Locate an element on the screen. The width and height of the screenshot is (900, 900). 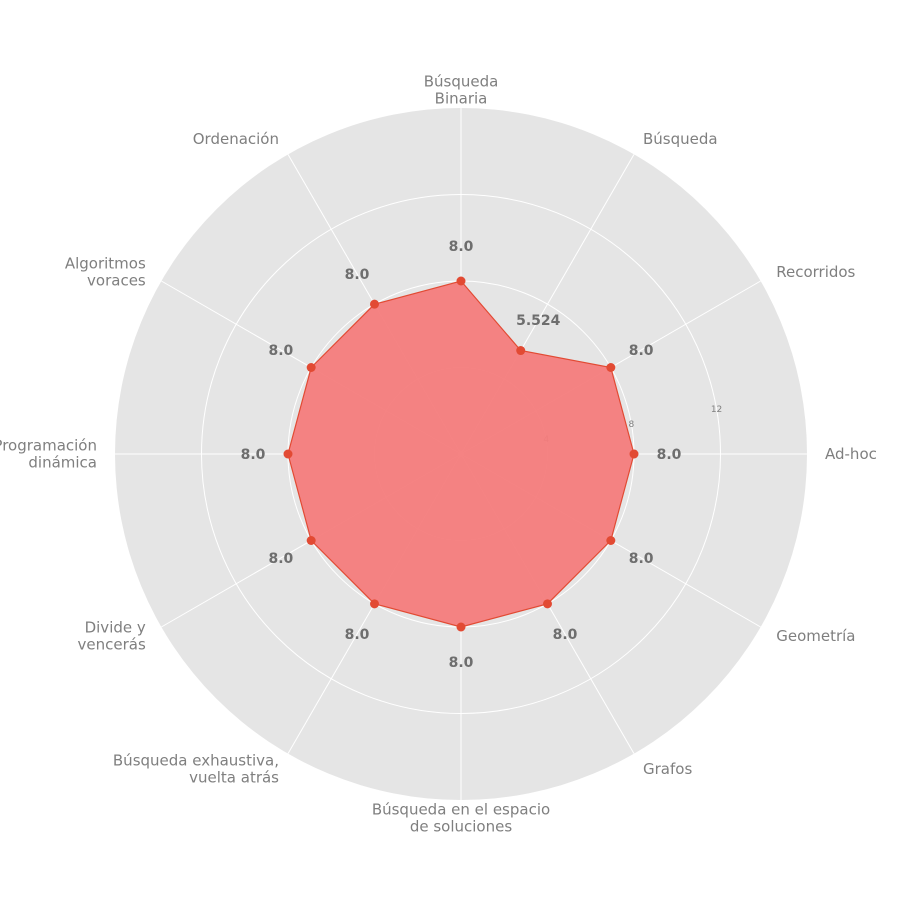
category-label: Recorridos is located at coordinates (815, 272).